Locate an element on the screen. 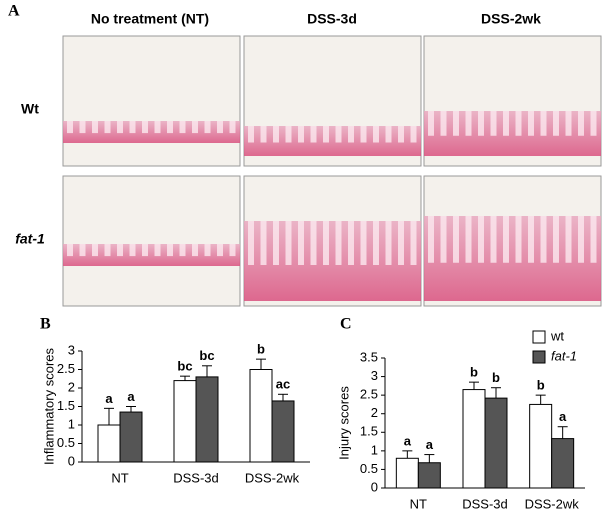 The width and height of the screenshot is (603, 524). y-tick-label: 2.5 is located at coordinates (66, 368).